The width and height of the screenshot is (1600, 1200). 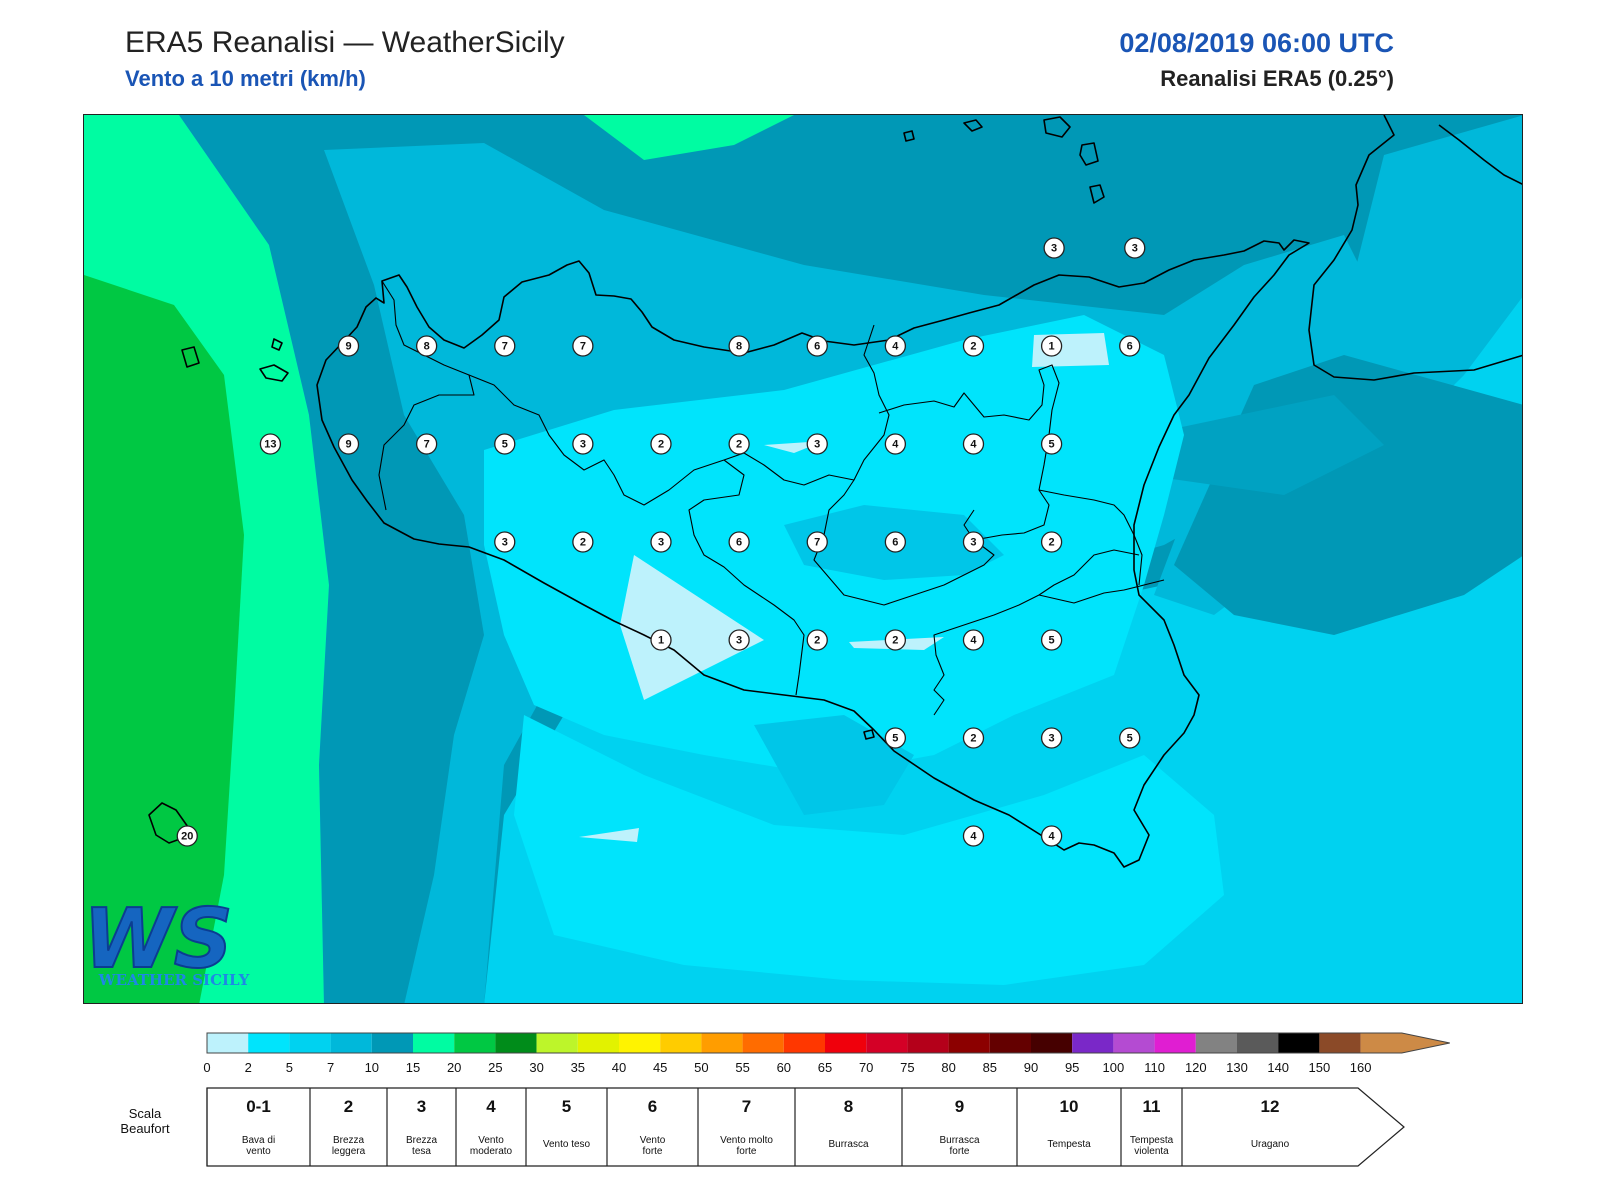 I want to click on colorbar-tick-label: 75, so click(x=907, y=1067).